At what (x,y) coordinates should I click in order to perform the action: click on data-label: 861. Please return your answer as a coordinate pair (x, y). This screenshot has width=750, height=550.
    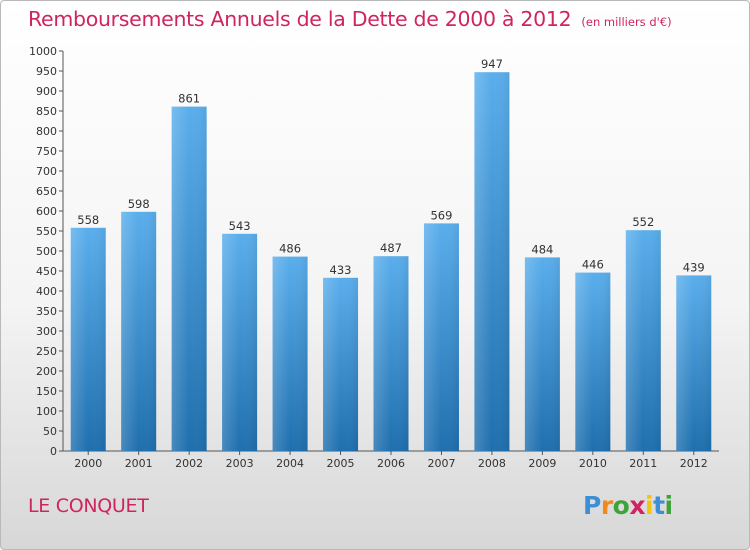
    Looking at the image, I should click on (189, 99).